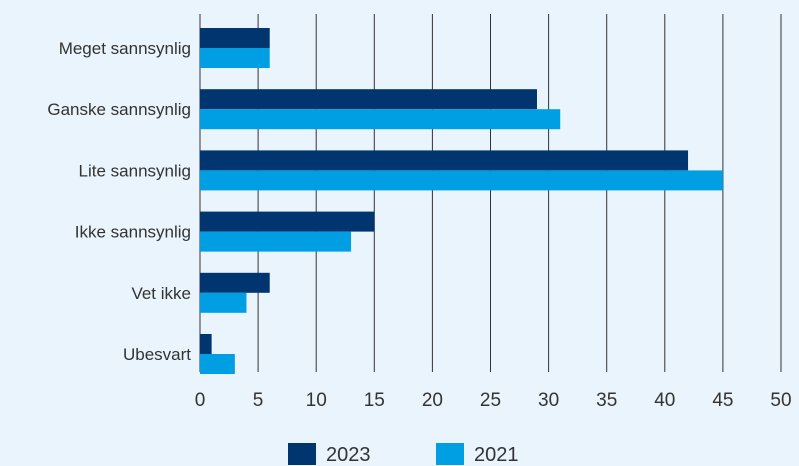 The height and width of the screenshot is (466, 799). What do you see at coordinates (496, 455) in the screenshot?
I see `legend-label-2021: 2021` at bounding box center [496, 455].